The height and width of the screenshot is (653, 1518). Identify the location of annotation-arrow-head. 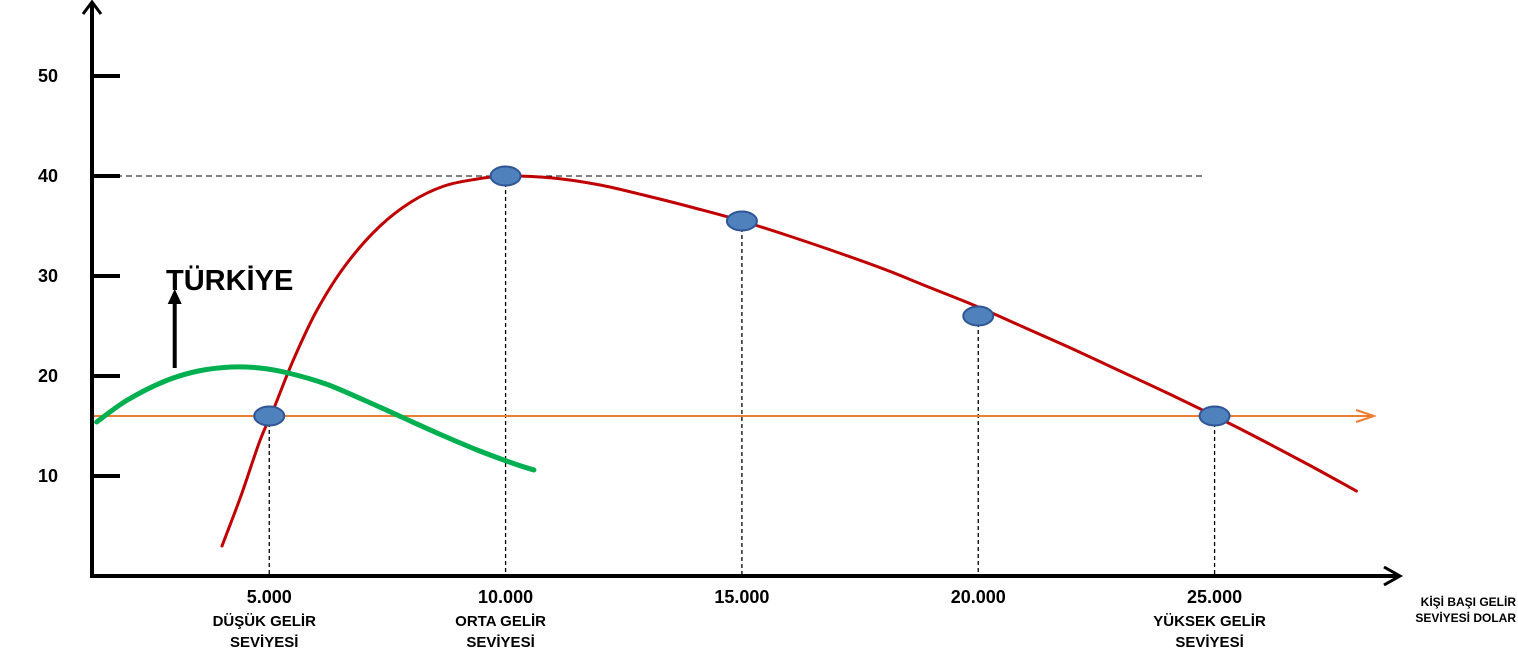
(174, 296).